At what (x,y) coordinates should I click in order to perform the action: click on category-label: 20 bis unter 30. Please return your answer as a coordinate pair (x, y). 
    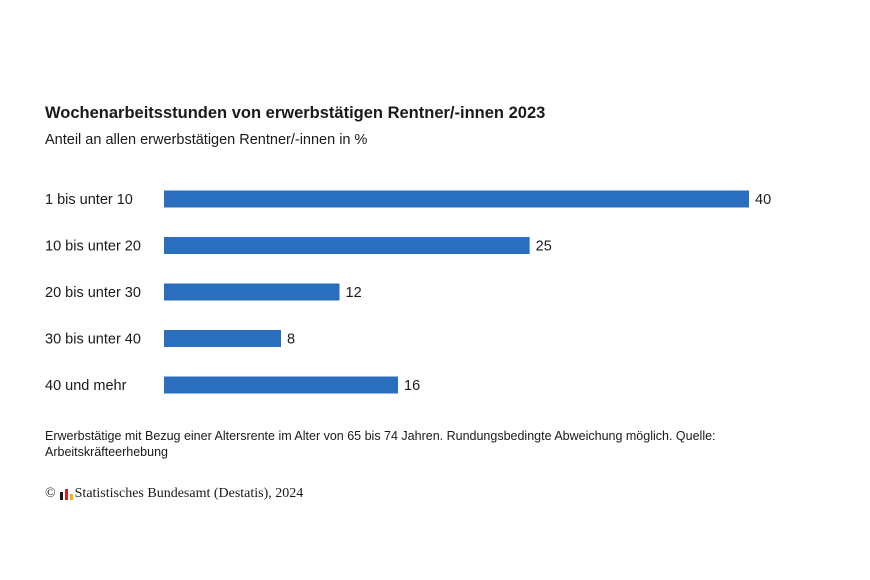
    Looking at the image, I should click on (93, 293).